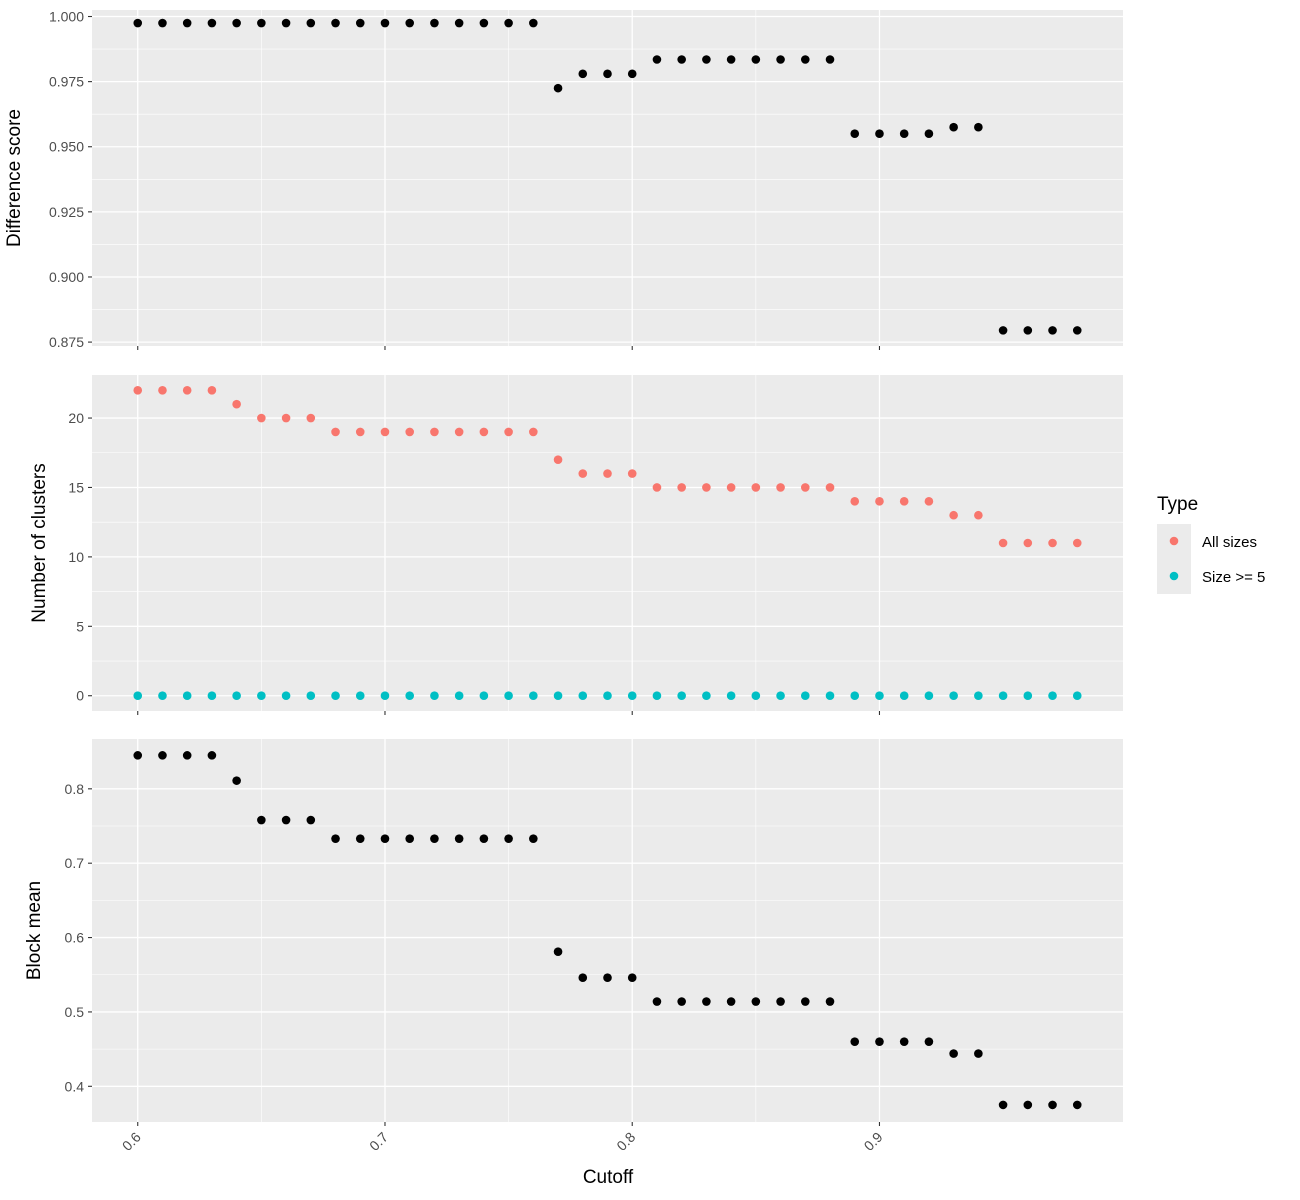  What do you see at coordinates (76, 487) in the screenshot?
I see `y-tick-label: 15` at bounding box center [76, 487].